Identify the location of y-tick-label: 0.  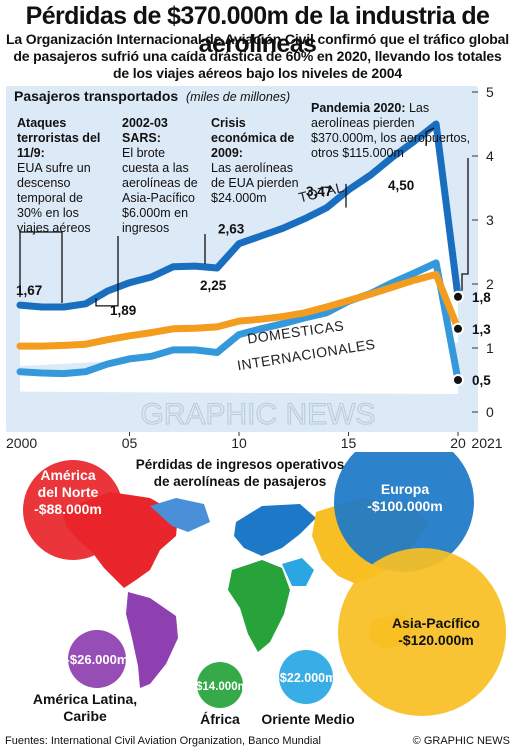
(490, 412).